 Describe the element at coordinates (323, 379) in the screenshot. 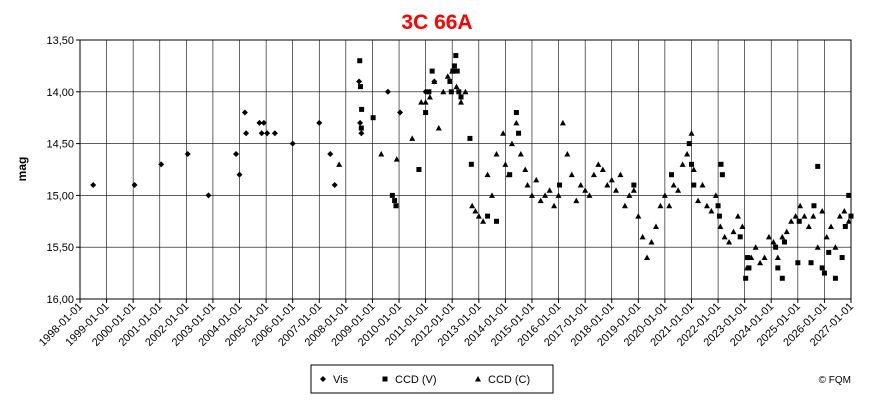

I see `legend-marker-vis` at that location.